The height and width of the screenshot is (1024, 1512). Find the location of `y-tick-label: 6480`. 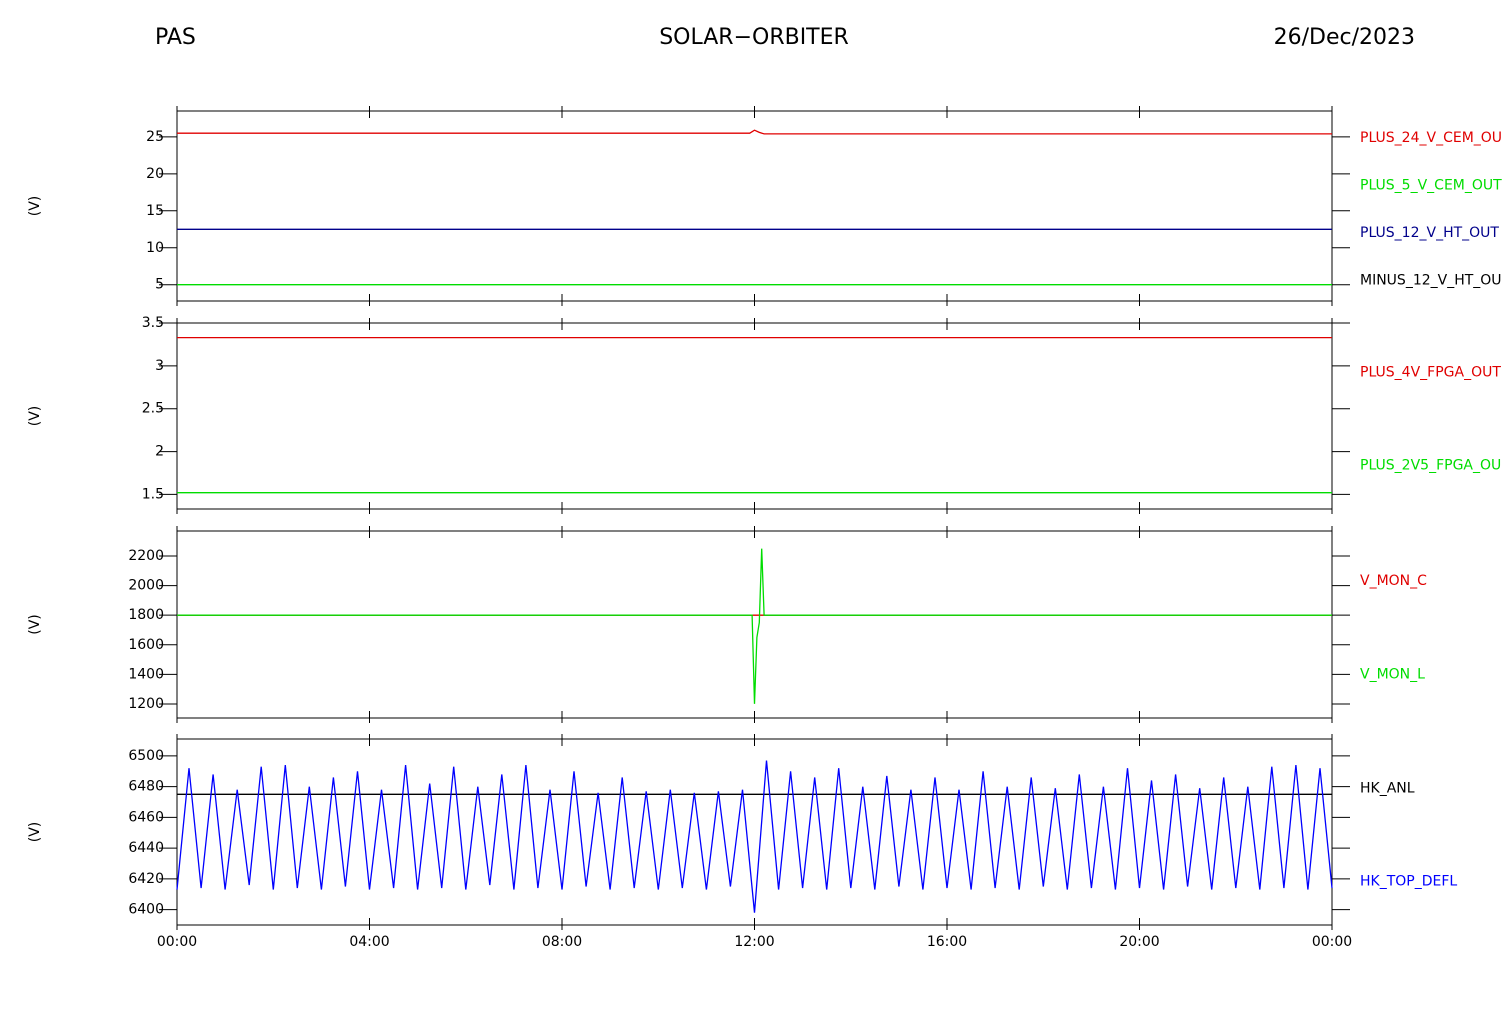

y-tick-label: 6480 is located at coordinates (146, 787).